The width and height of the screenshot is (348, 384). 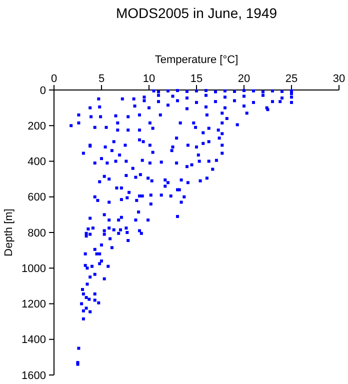 I want to click on x-tick-label: 5, so click(x=101, y=79).